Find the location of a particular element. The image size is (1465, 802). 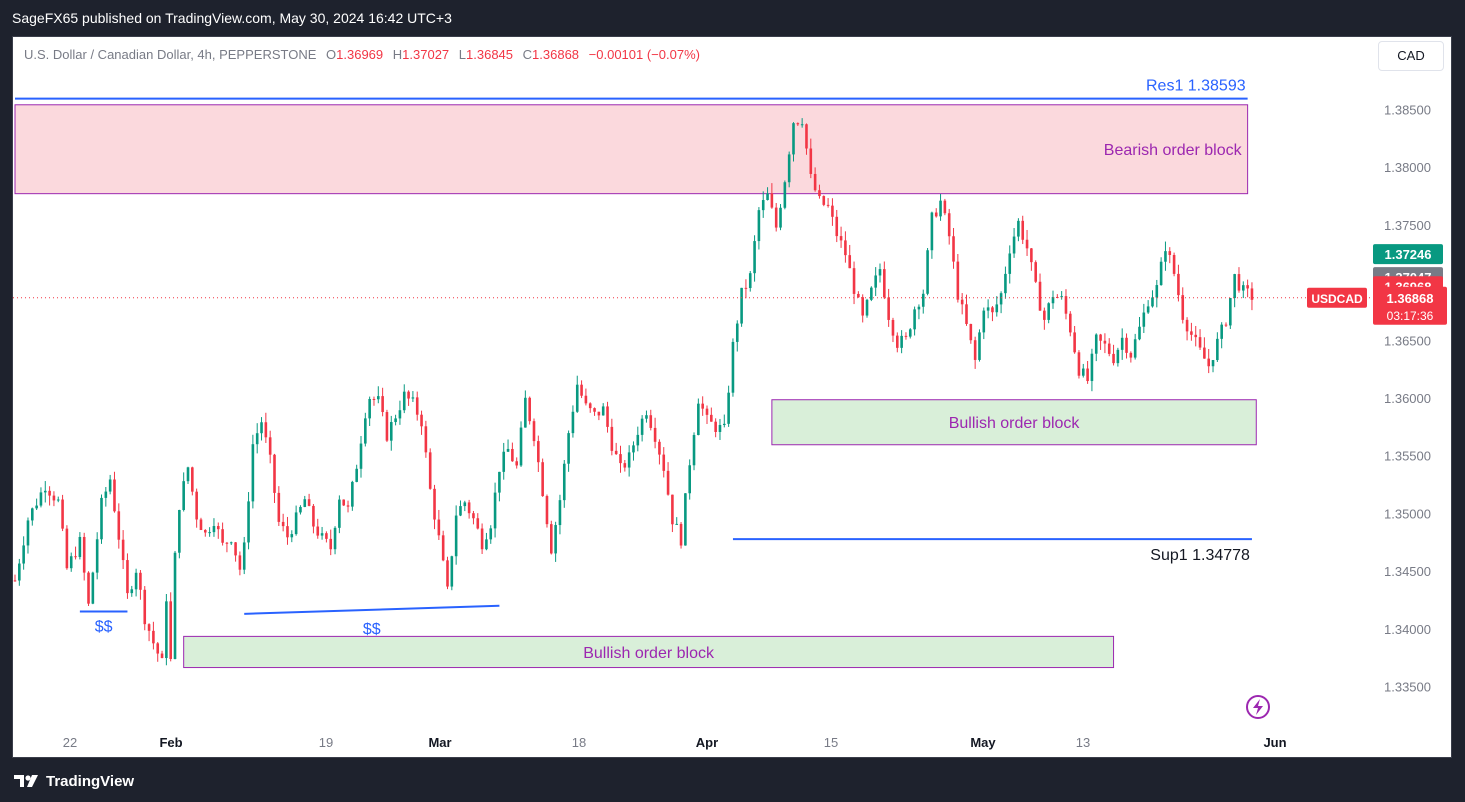

order-block-label: Bearish order block is located at coordinates (1173, 150).